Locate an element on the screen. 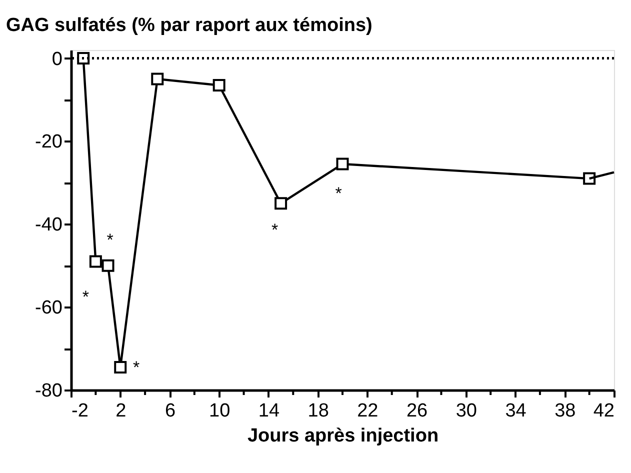 Image resolution: width=631 pixels, height=473 pixels. x-tick-label: 2 is located at coordinates (121, 411).